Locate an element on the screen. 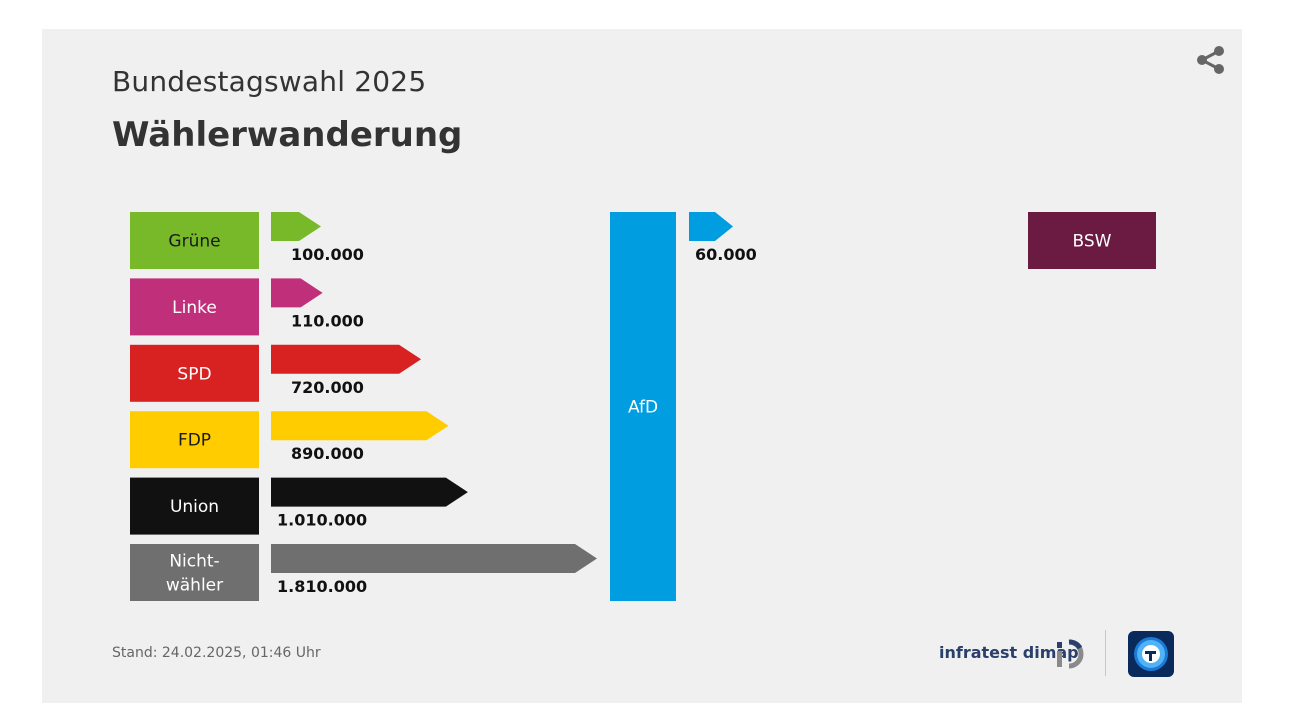 This screenshot has height=726, width=1300. timestamp-stand: Stand: 24.02.2025, 01:46 Uhr is located at coordinates (216, 653).